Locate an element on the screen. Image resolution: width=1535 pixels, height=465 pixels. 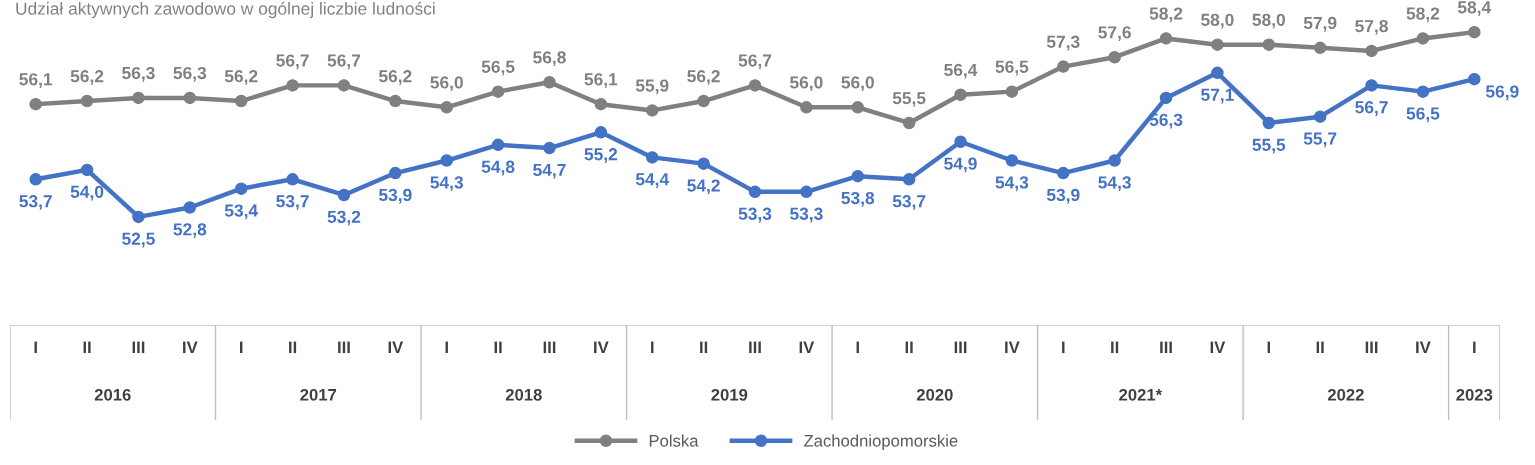
text: 2016 is located at coordinates (112, 394).